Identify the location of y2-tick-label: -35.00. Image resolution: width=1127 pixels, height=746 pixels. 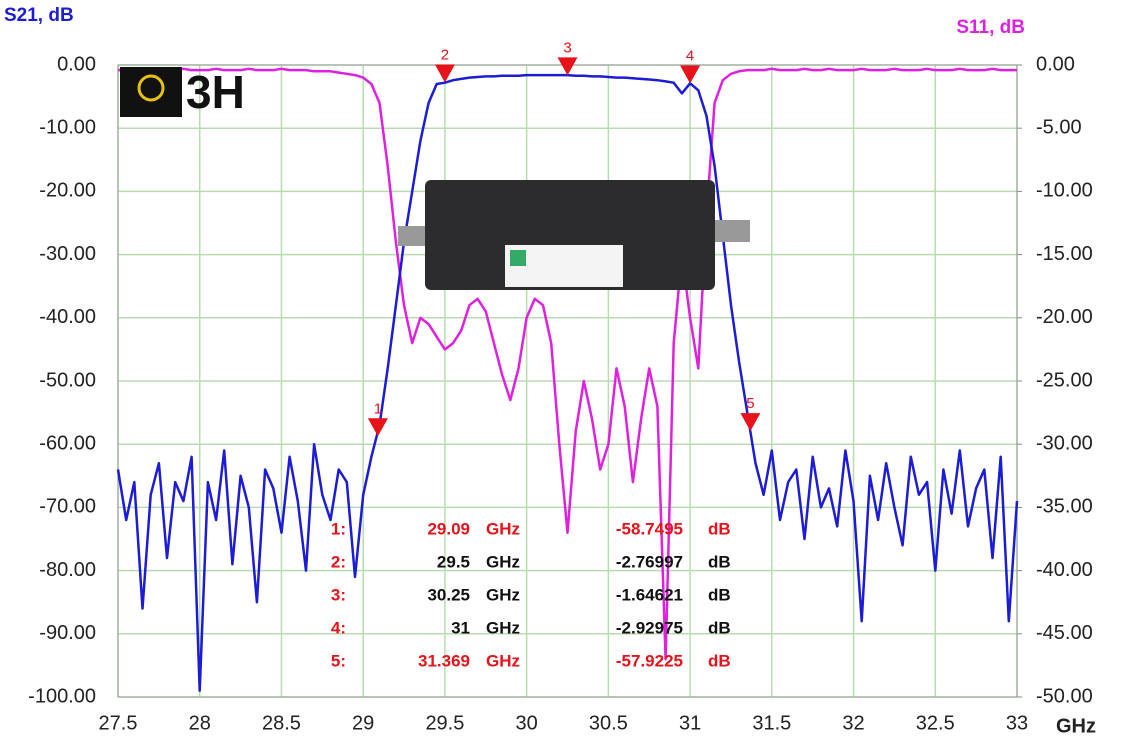
(1064, 507).